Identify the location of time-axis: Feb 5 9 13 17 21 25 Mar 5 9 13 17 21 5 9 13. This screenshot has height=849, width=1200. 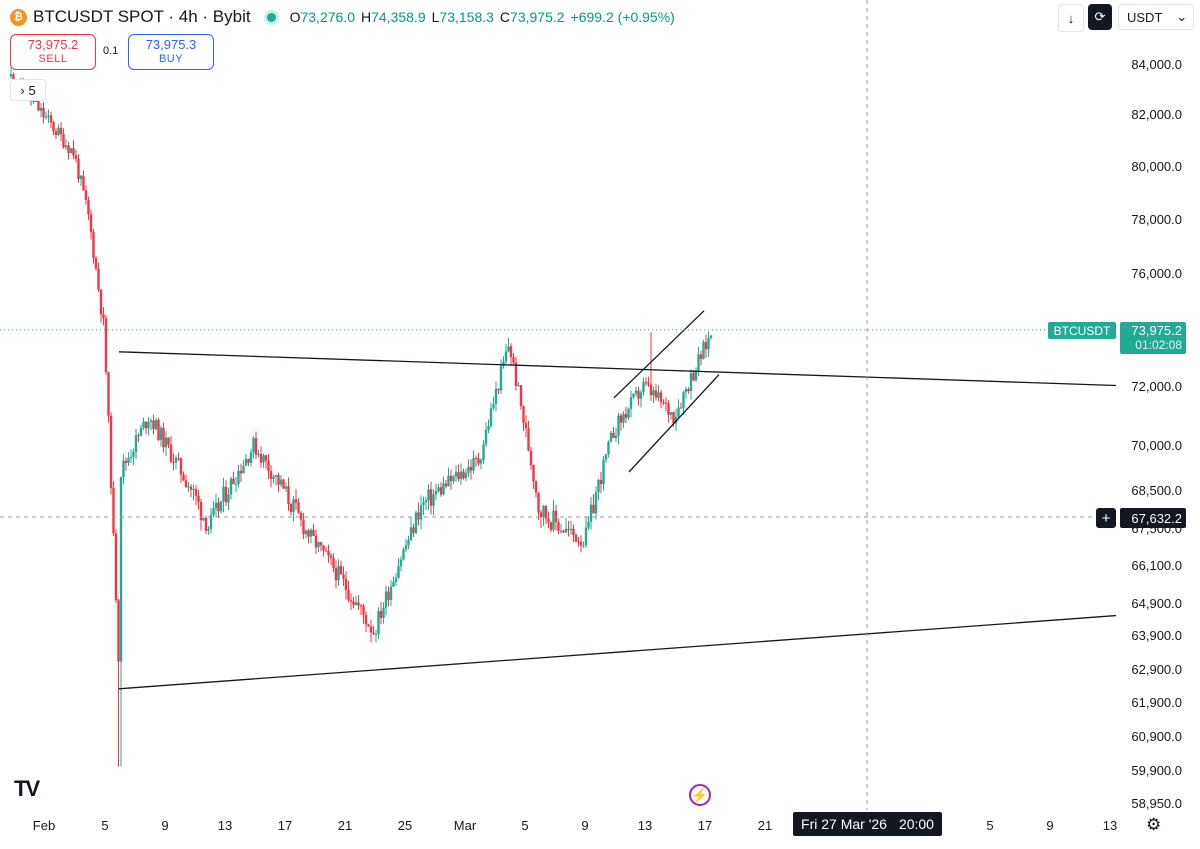
(575, 825).